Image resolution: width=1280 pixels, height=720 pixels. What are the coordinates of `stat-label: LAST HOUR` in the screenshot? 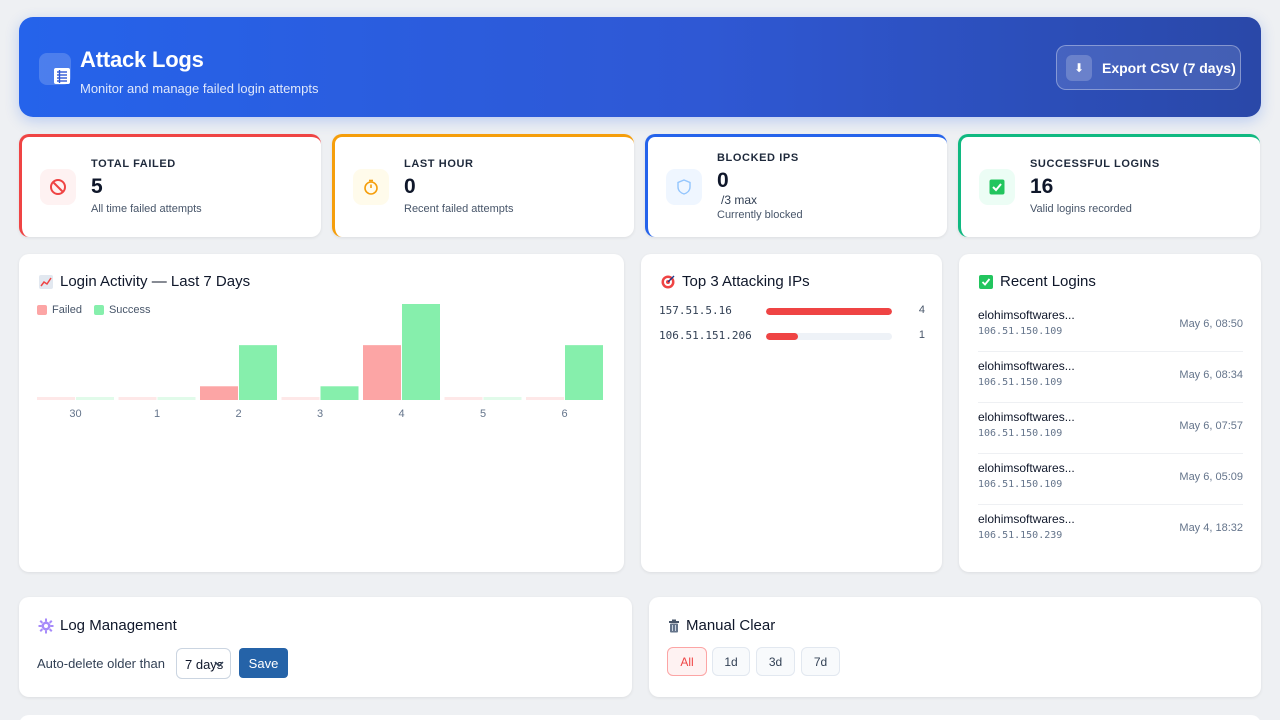 It's located at (439, 164).